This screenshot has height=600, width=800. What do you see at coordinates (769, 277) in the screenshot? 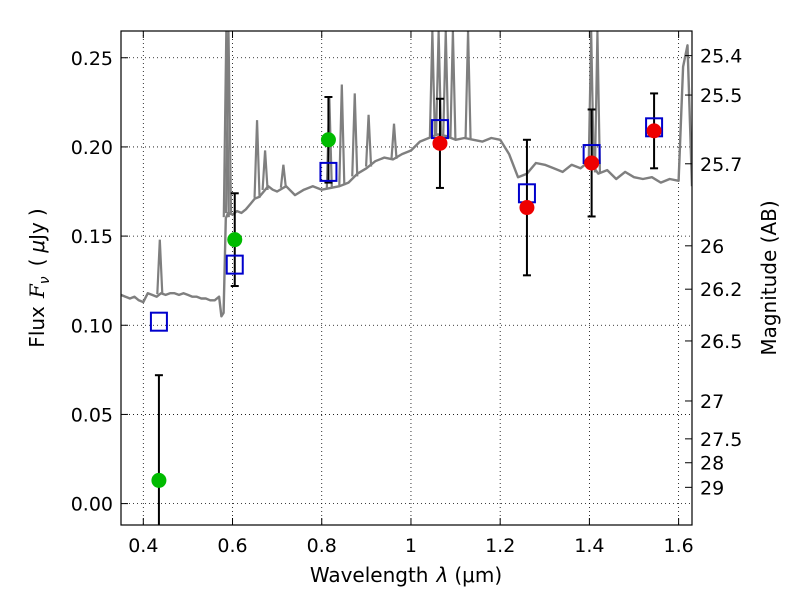
I see `right-axis-label: Magnitude (AB)` at bounding box center [769, 277].